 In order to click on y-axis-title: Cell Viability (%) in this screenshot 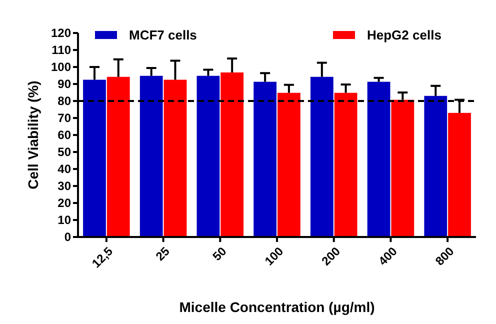, I will do `click(33, 135)`.